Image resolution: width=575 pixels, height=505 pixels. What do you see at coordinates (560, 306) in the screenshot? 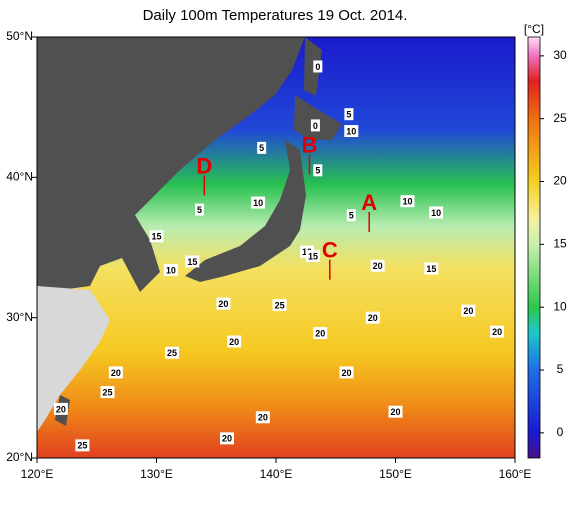
I see `colorbar-tick-label: 10` at bounding box center [560, 306].